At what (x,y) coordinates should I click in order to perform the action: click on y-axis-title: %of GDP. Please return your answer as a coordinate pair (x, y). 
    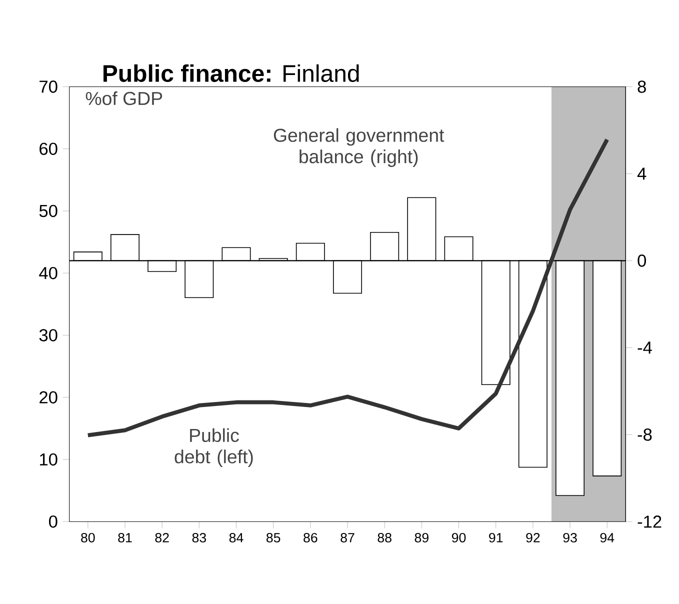
    Looking at the image, I should click on (124, 98).